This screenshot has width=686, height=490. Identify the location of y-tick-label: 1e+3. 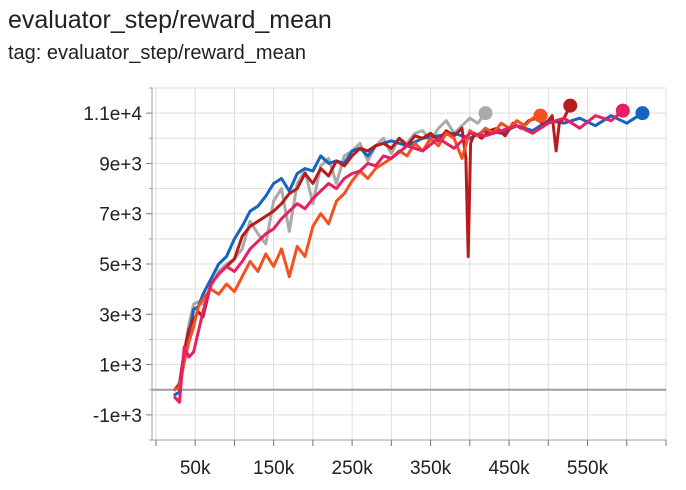
(120, 366).